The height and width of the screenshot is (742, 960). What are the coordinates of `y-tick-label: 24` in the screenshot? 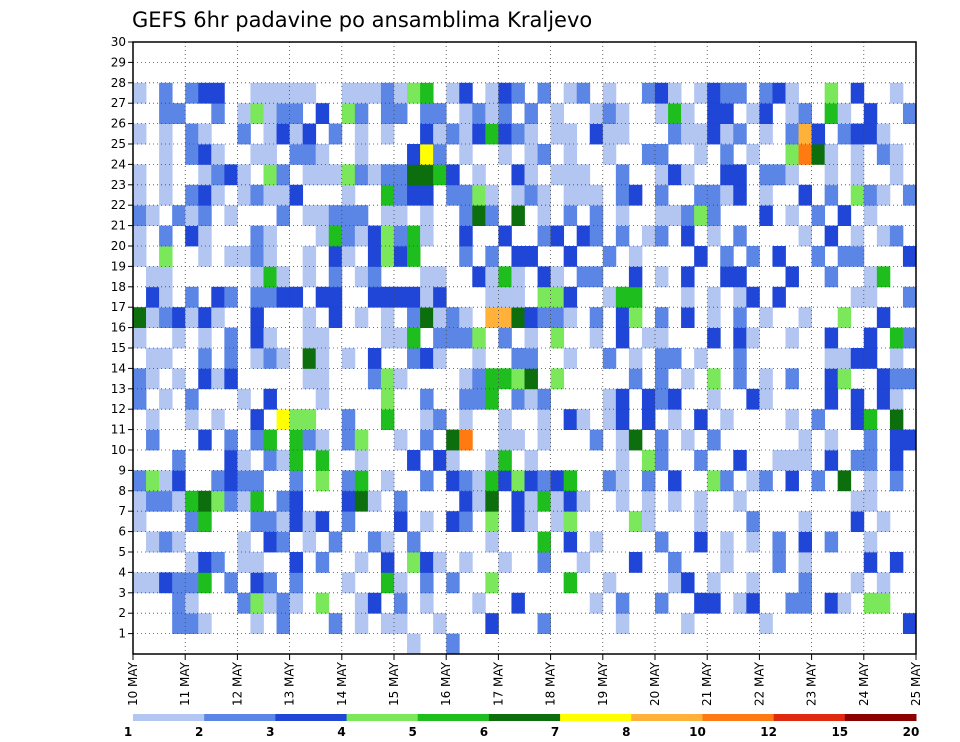 It's located at (118, 164).